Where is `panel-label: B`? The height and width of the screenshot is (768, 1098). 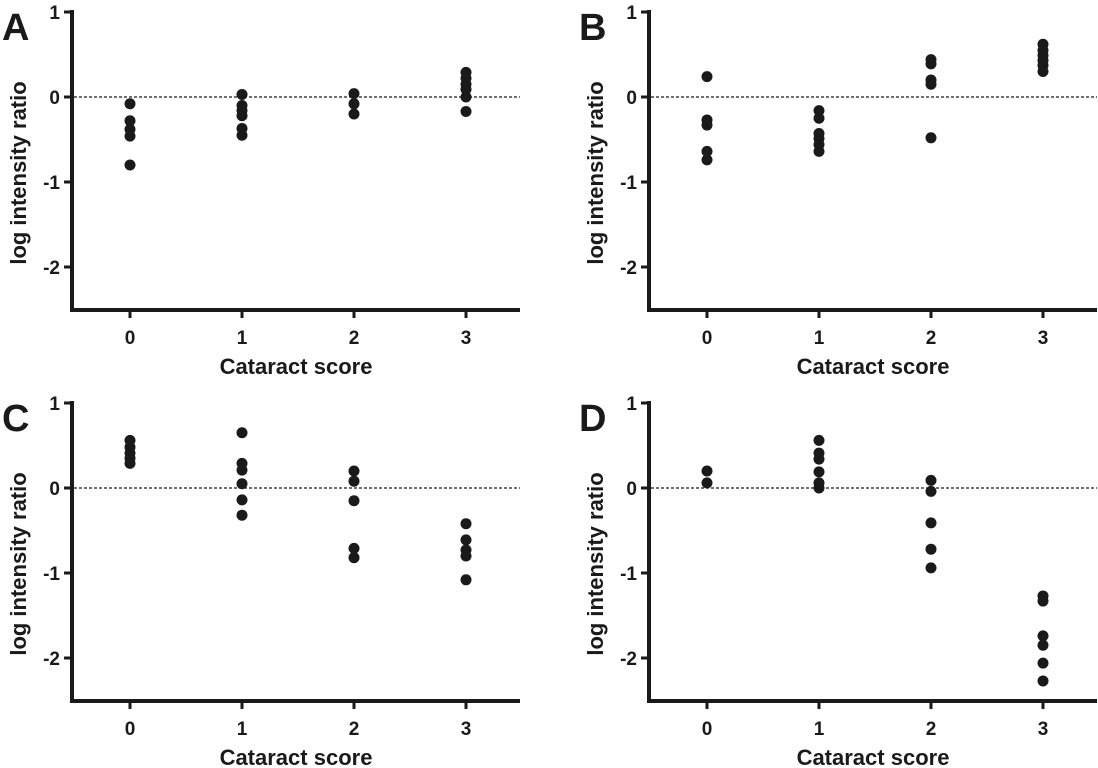 panel-label: B is located at coordinates (592, 28).